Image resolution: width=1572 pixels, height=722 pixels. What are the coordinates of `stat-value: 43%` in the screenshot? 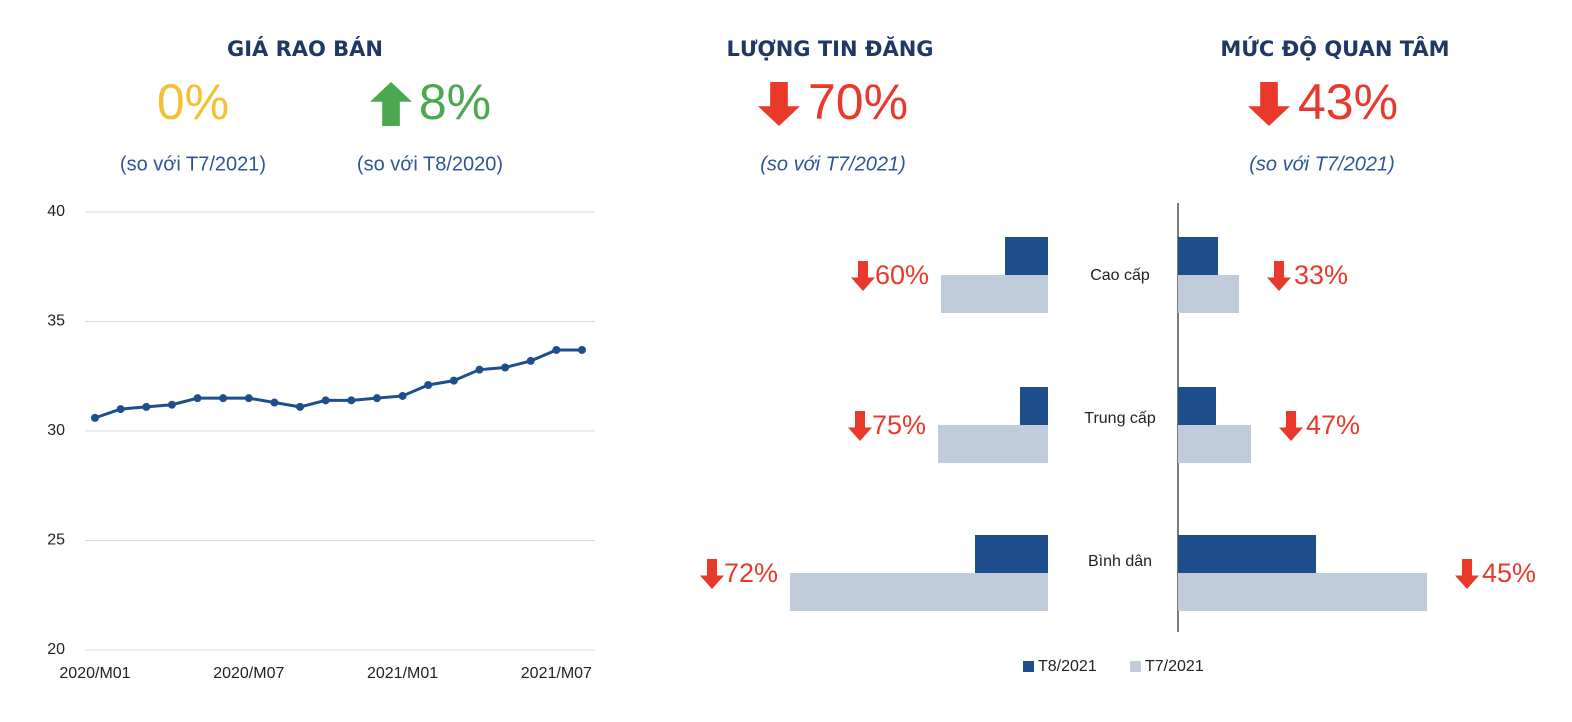 It's located at (1348, 102).